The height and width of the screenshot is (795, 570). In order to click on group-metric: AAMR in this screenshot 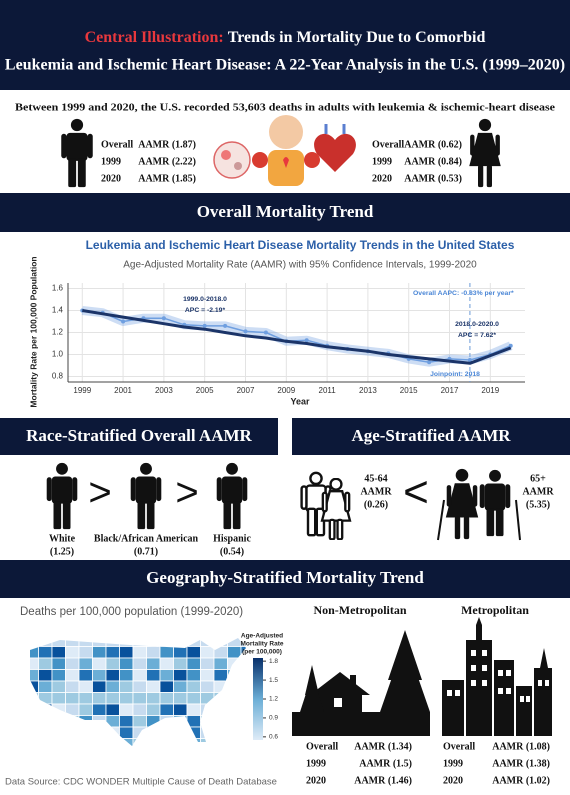, I will do `click(538, 491)`.